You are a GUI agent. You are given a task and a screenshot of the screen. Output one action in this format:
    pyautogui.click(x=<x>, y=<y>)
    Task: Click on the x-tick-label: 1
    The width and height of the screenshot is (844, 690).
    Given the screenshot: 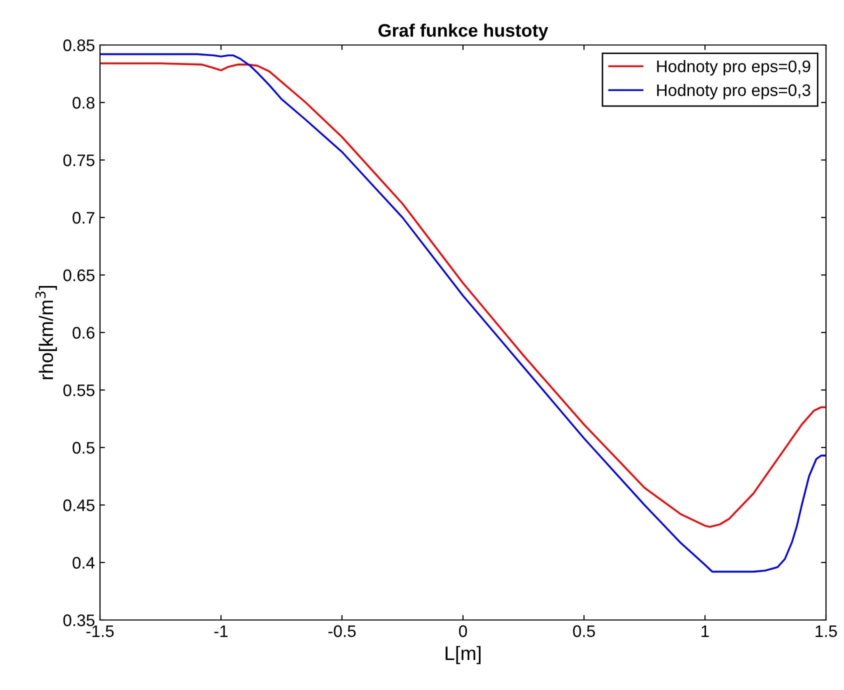 What is the action you would take?
    pyautogui.click(x=705, y=631)
    